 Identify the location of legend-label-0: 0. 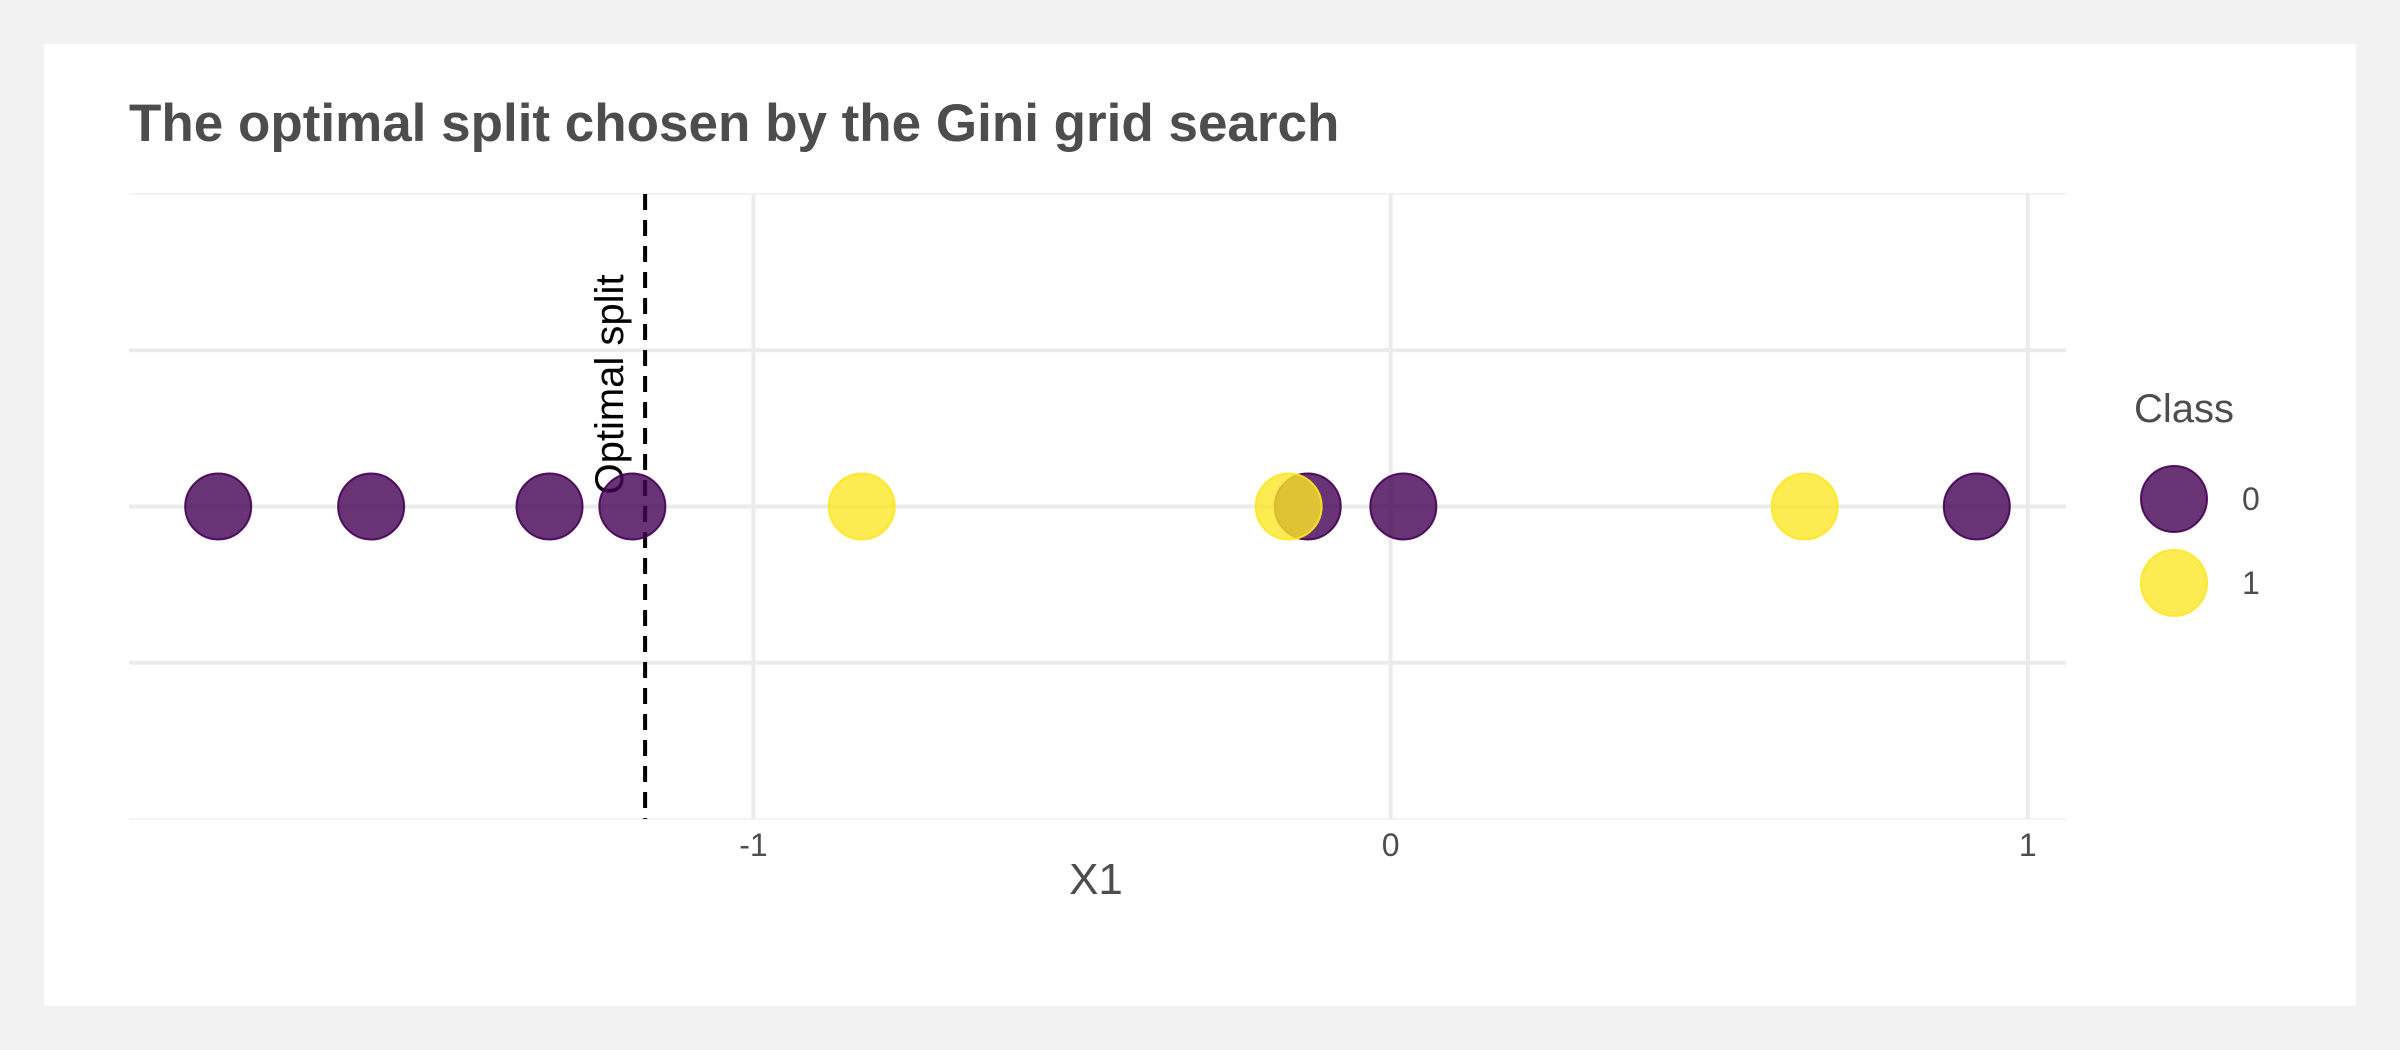
(2251, 499).